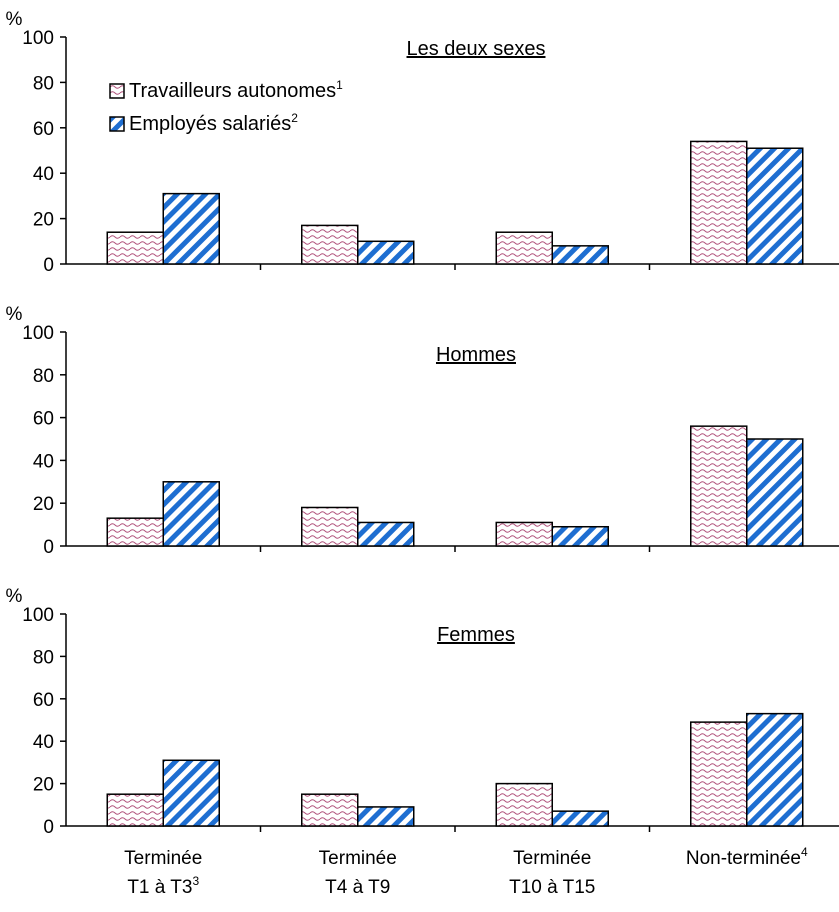  What do you see at coordinates (476, 635) in the screenshot?
I see `panel-title: Femmes` at bounding box center [476, 635].